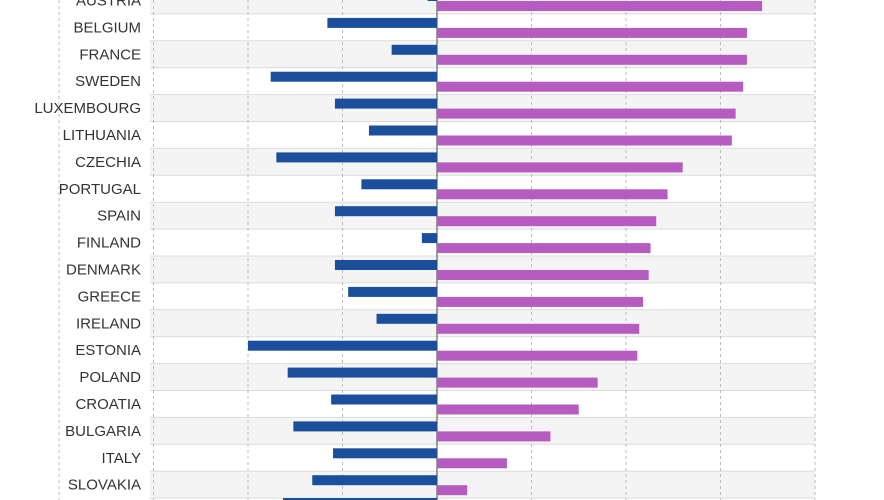  Describe the element at coordinates (102, 135) in the screenshot. I see `category-label: LITHUANIA` at that location.